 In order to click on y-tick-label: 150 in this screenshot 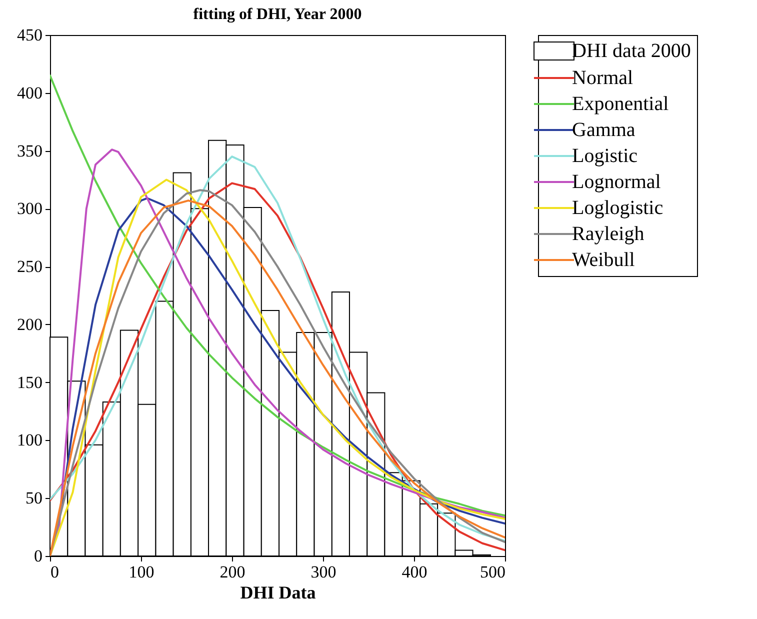, I will do `click(29, 382)`.